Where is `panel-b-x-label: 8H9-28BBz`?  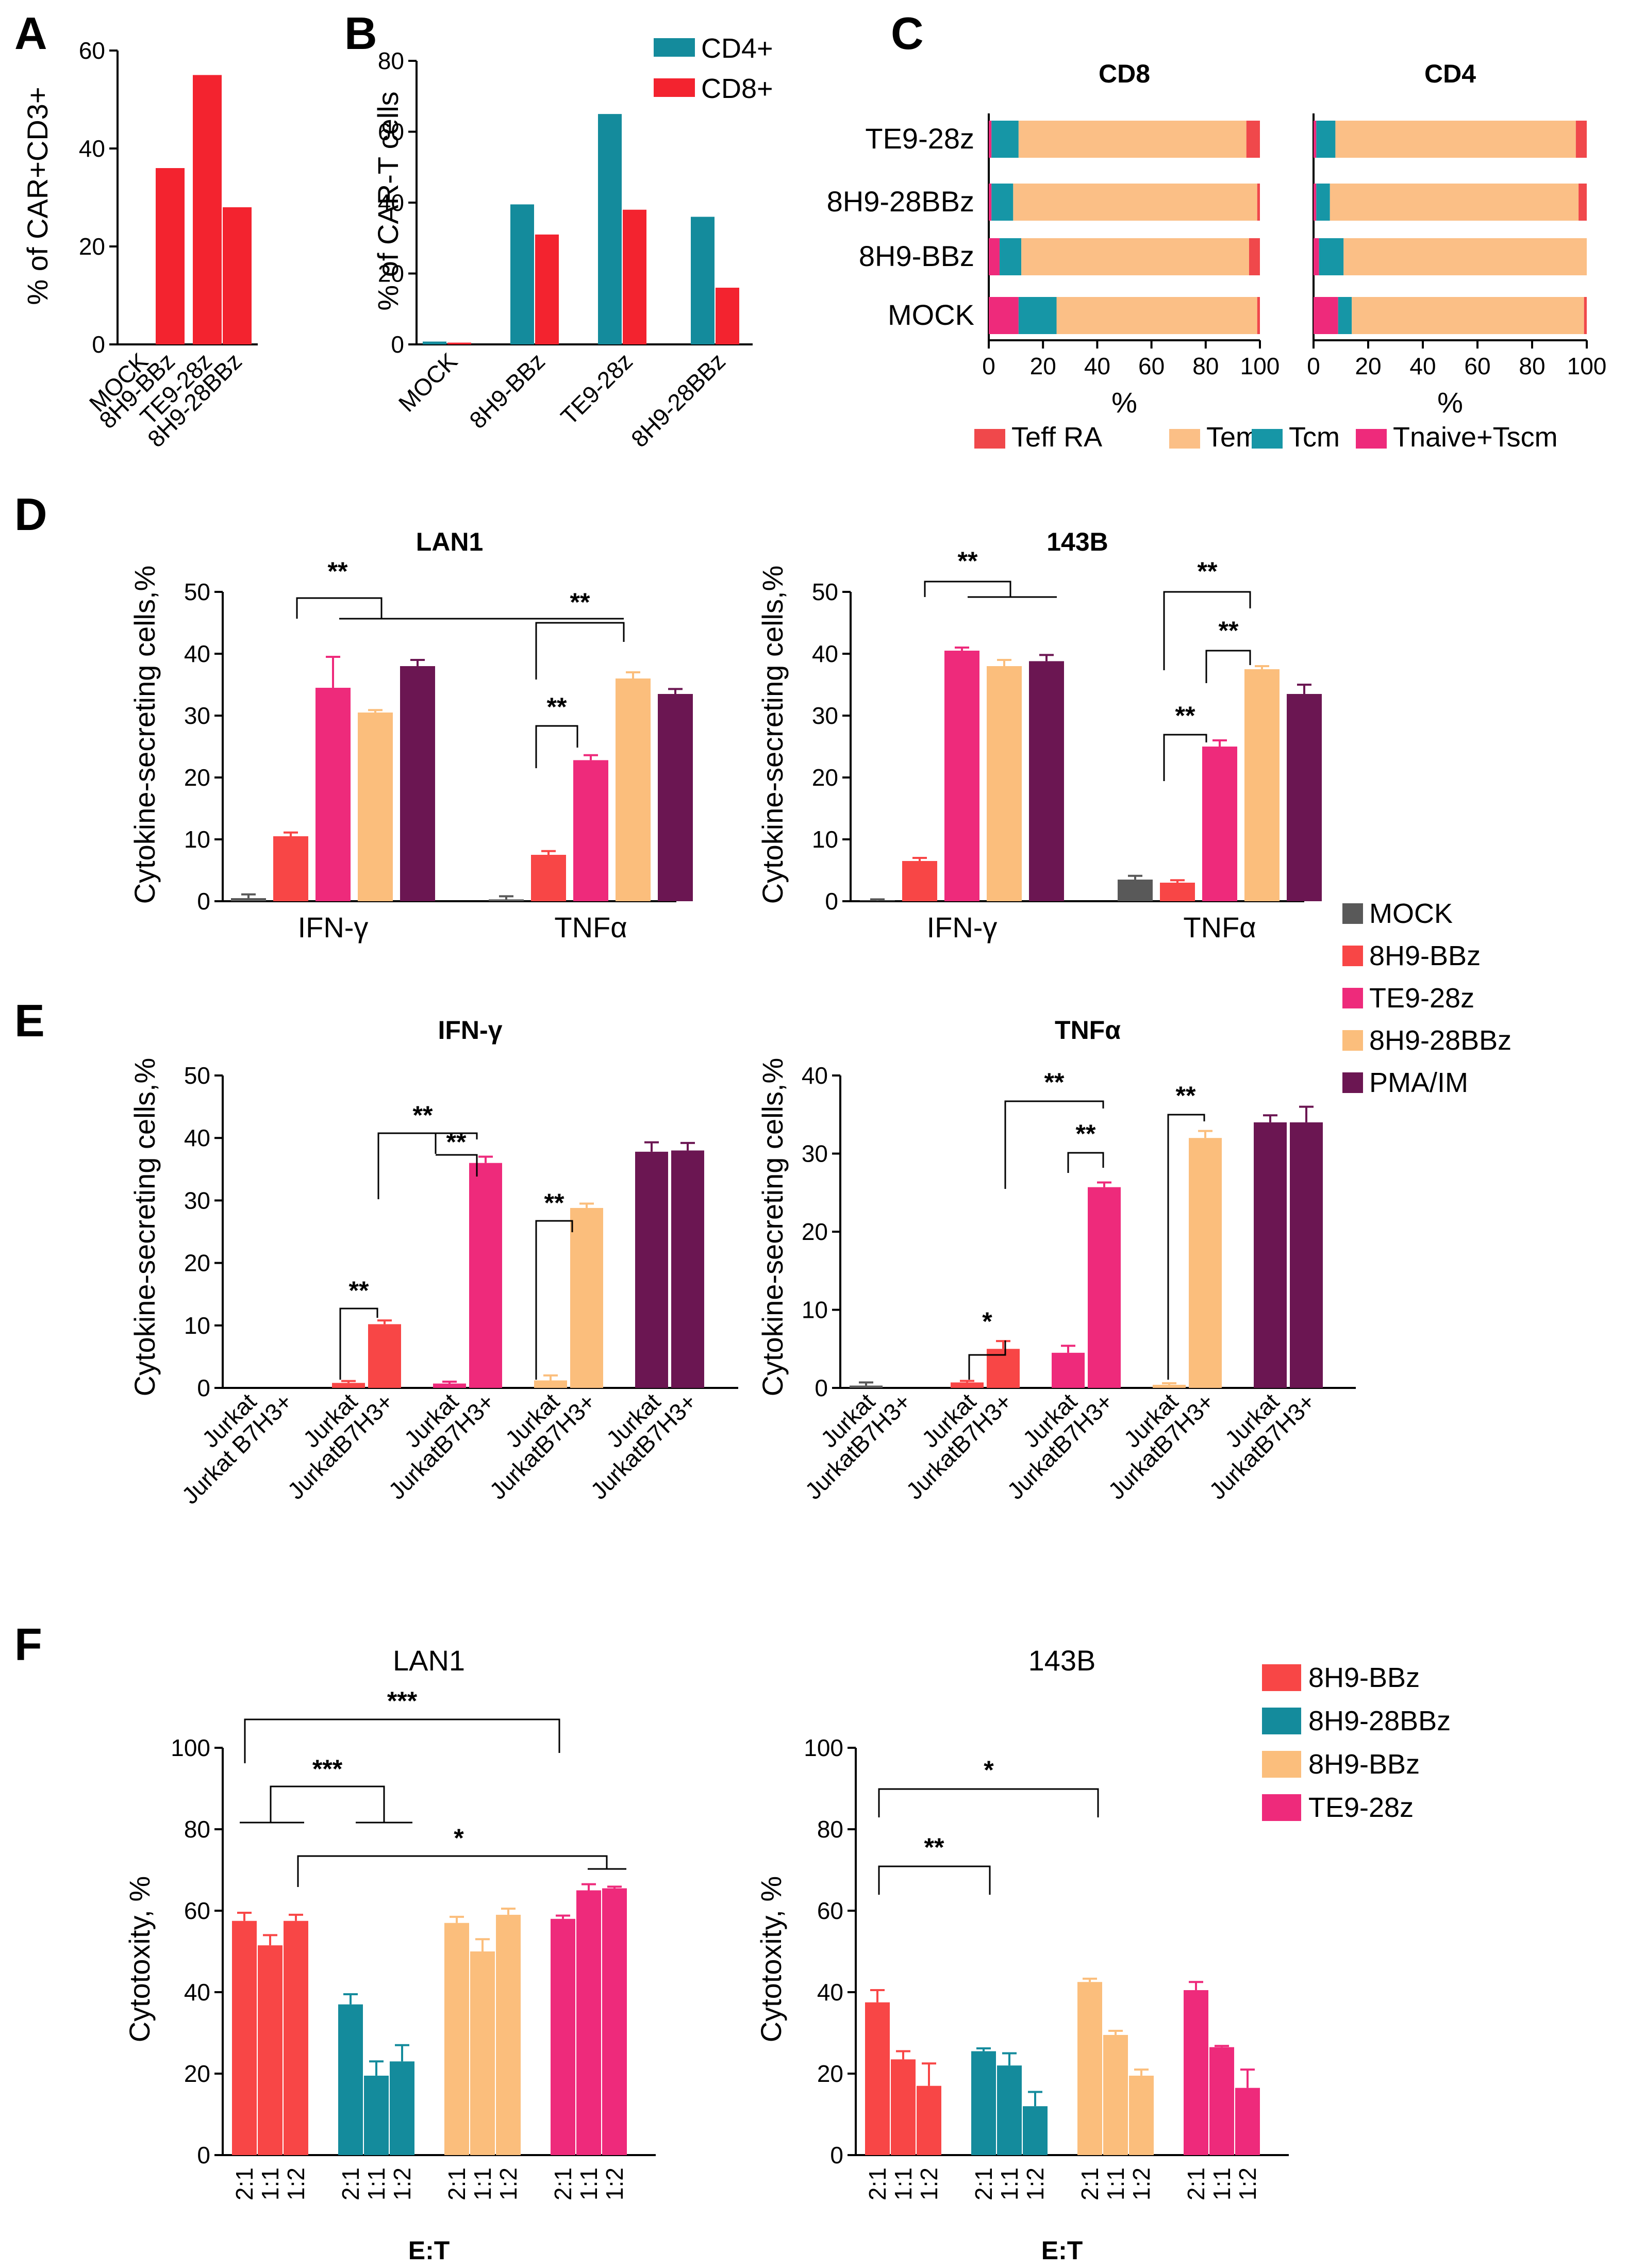 panel-b-x-label: 8H9-28BBz is located at coordinates (678, 399).